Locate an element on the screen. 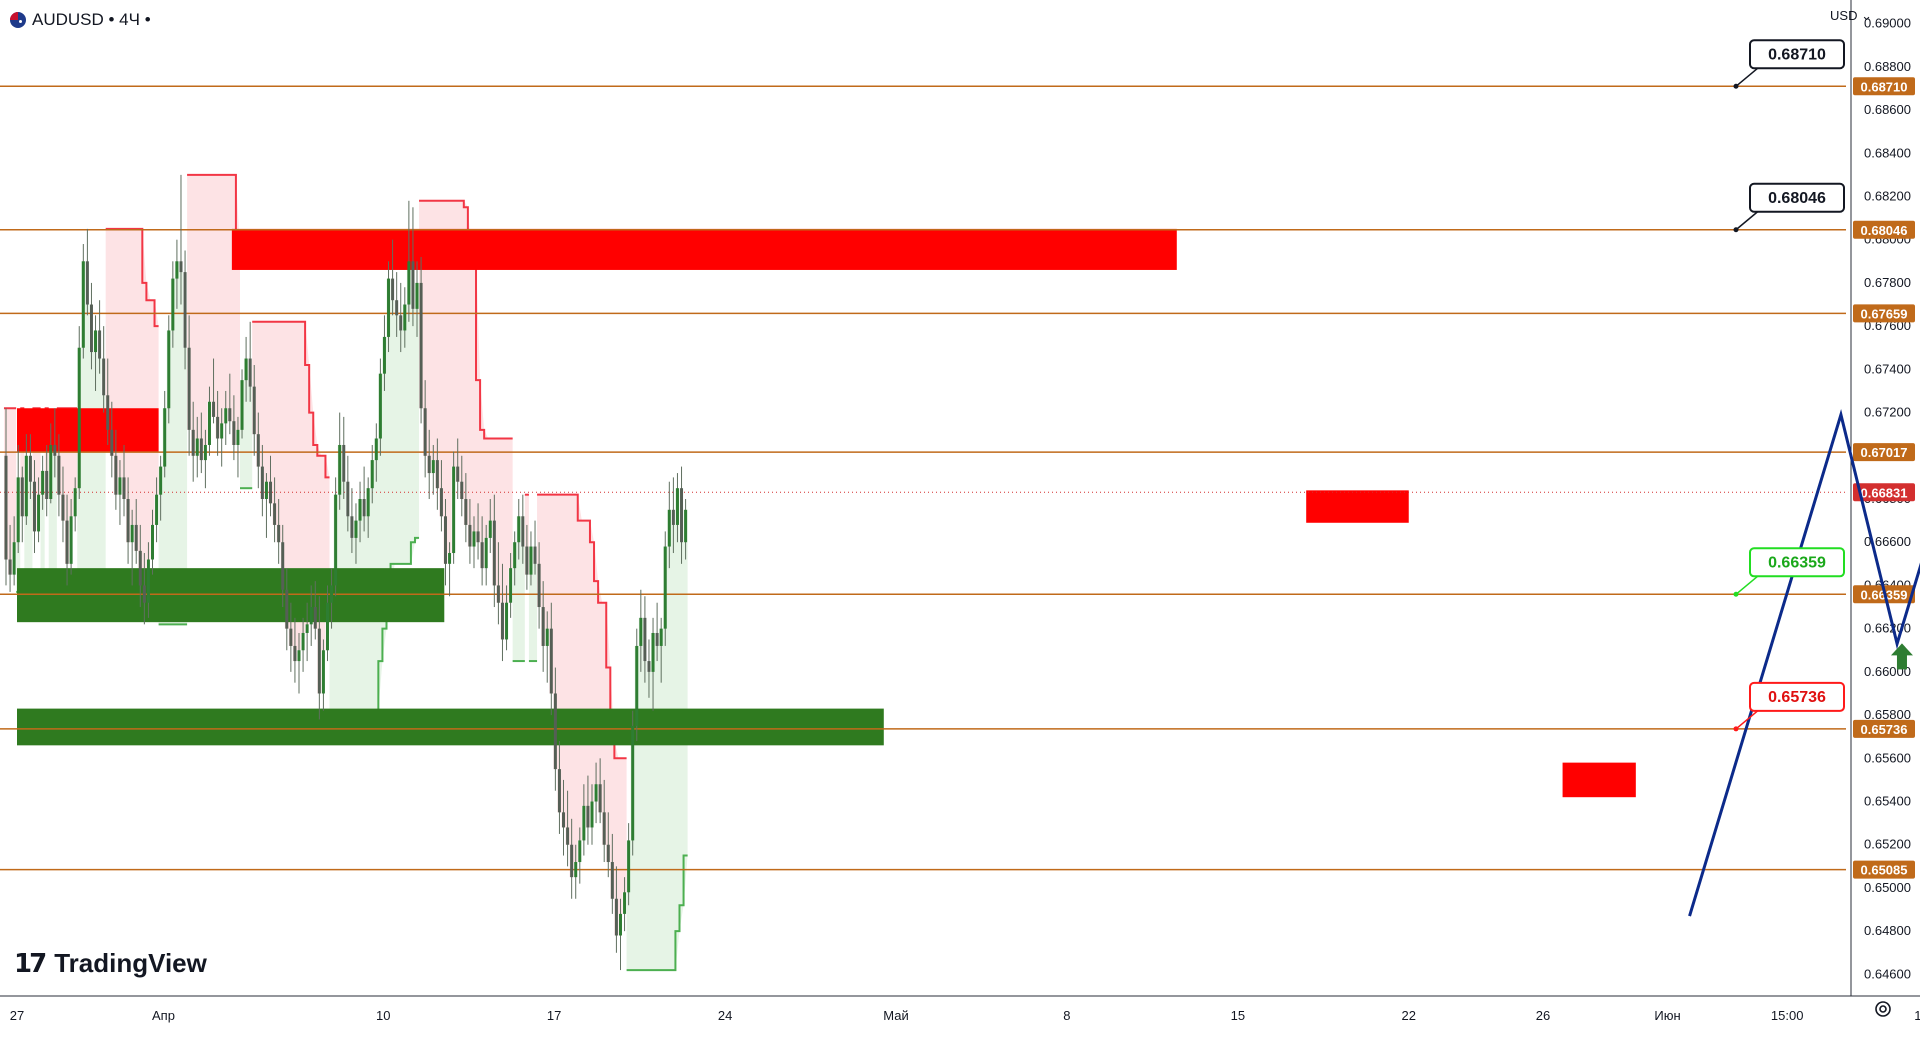 The height and width of the screenshot is (1040, 1920). y-tick-label: 0.68400 is located at coordinates (1887, 152).